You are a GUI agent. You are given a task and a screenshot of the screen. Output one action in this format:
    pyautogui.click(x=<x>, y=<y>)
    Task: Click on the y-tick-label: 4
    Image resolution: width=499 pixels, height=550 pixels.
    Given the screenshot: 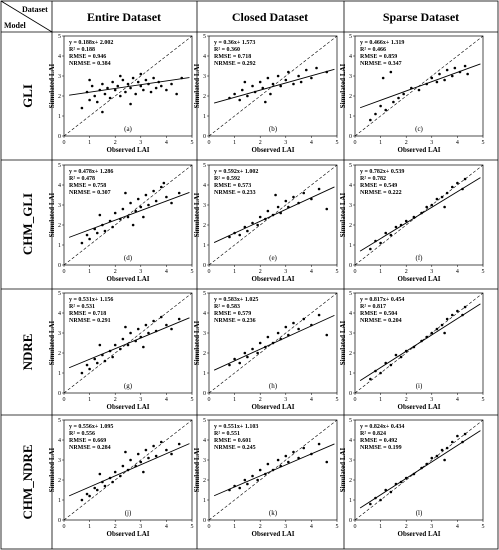 What is the action you would take?
    pyautogui.click(x=204, y=441)
    